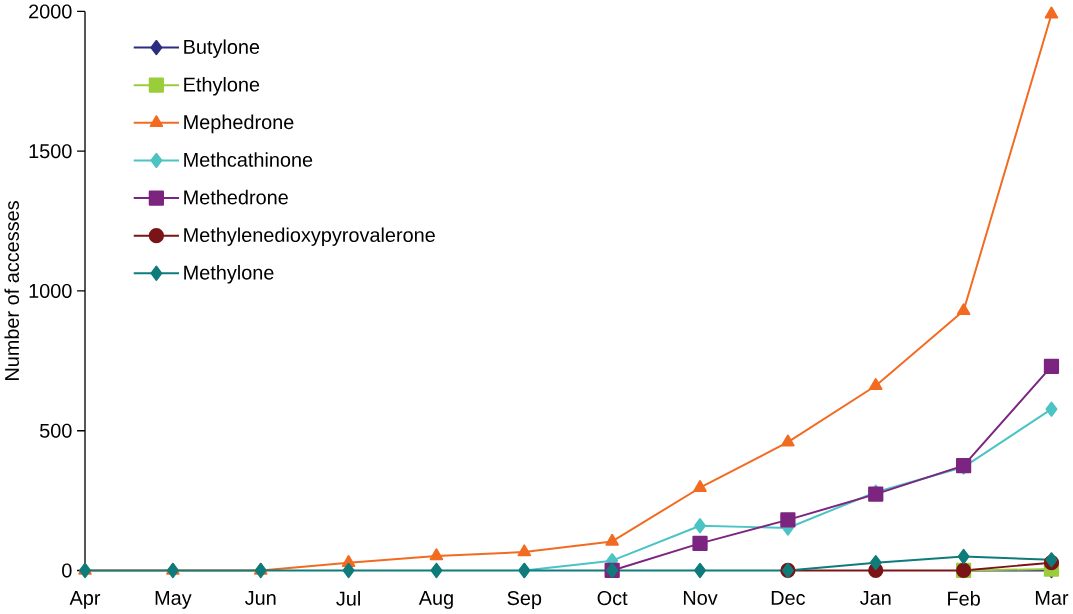  What do you see at coordinates (788, 598) in the screenshot?
I see `x-tick-label: Dec` at bounding box center [788, 598].